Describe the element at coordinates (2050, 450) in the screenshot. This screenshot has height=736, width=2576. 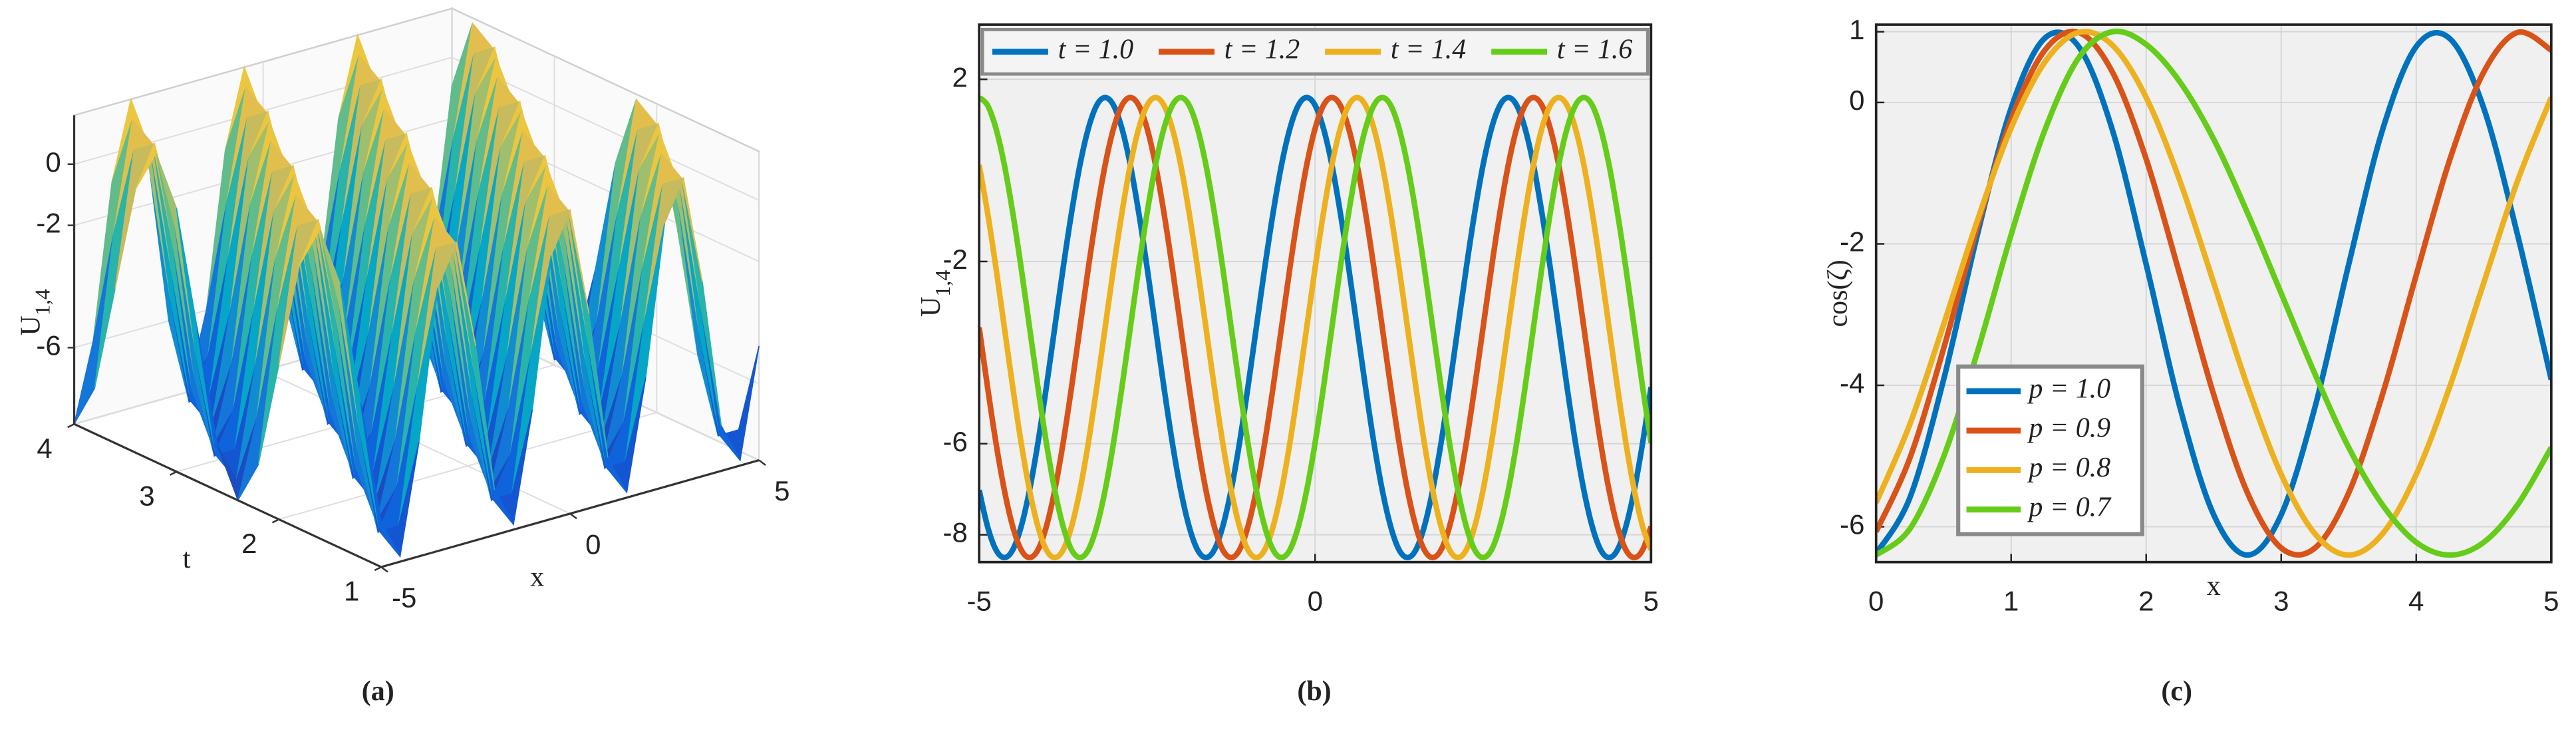
I see `legend-box` at that location.